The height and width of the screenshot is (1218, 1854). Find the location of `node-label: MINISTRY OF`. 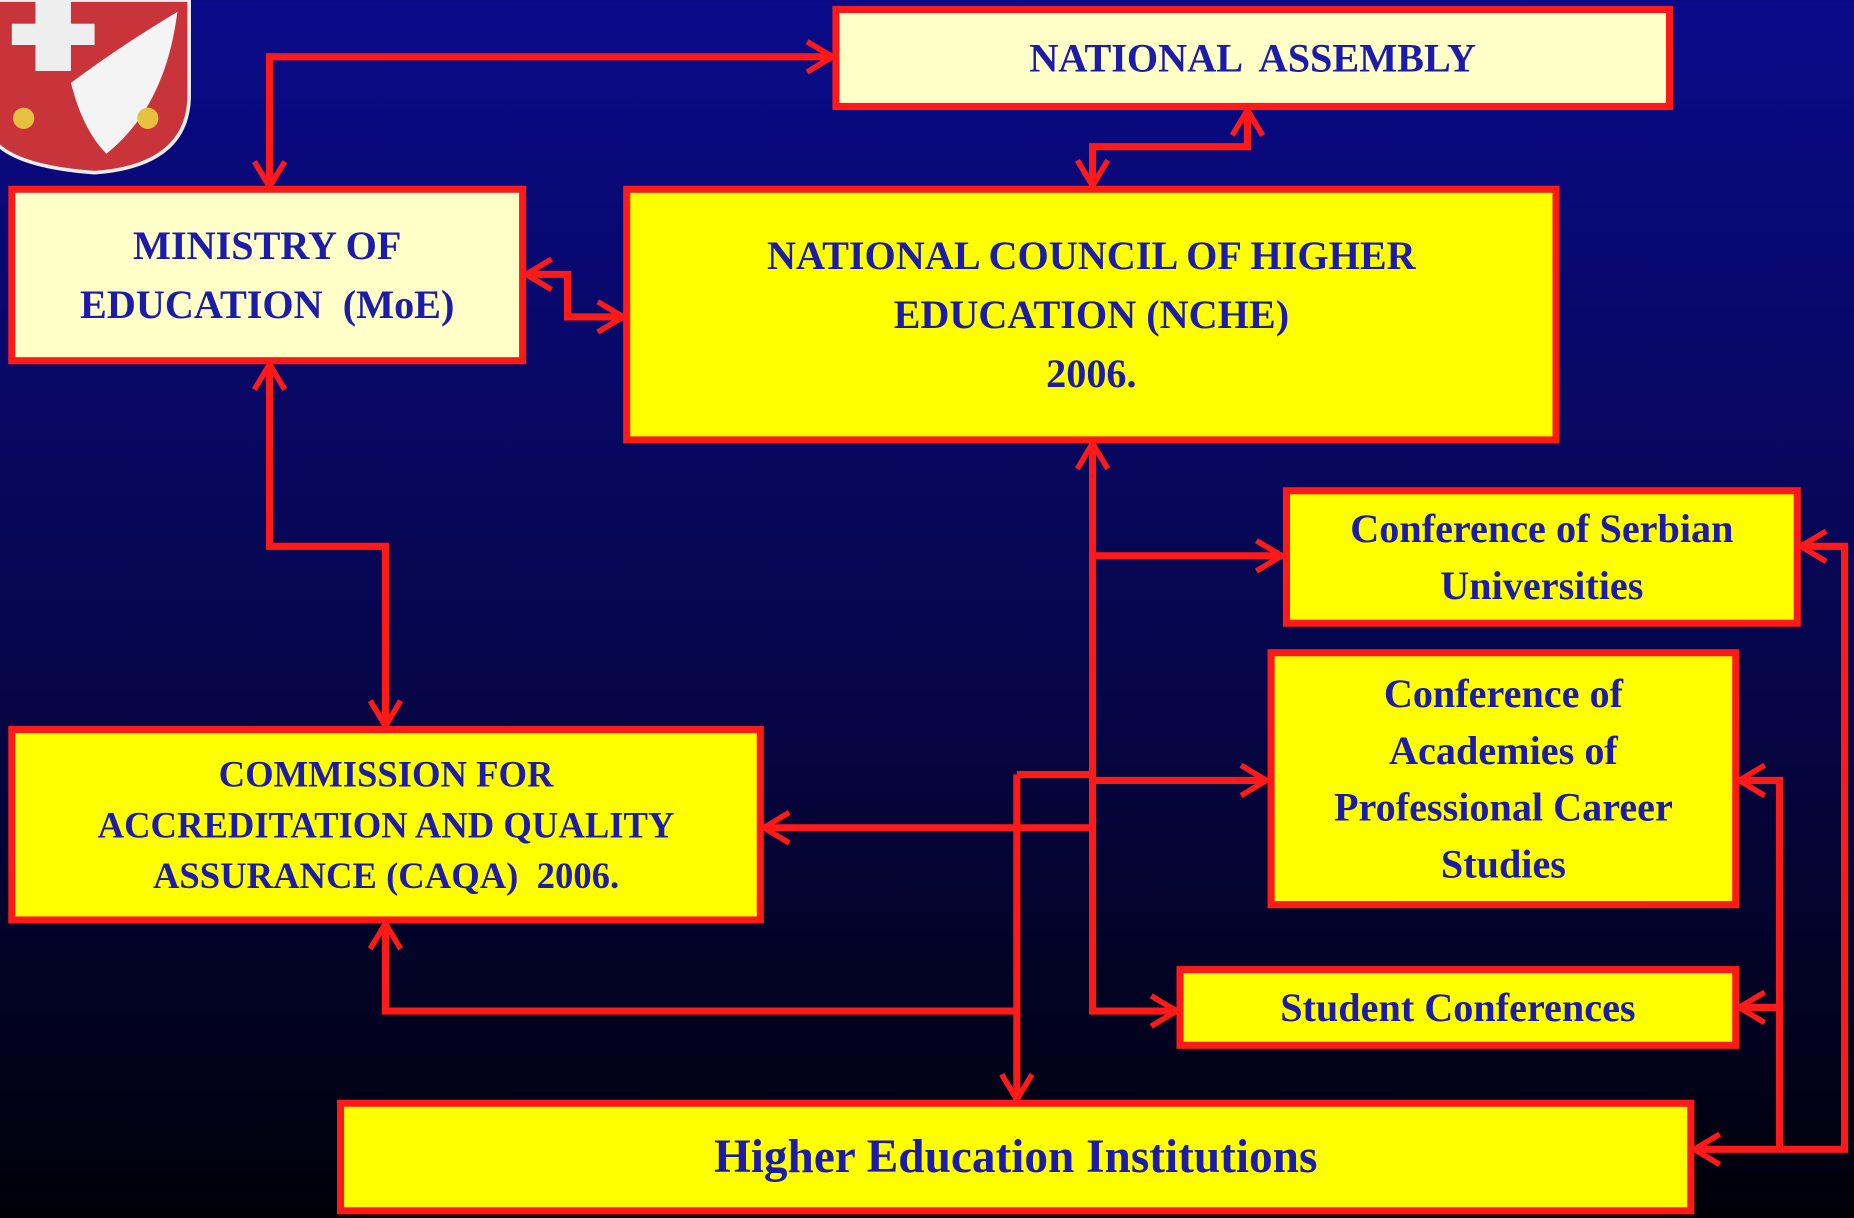

node-label: MINISTRY OF is located at coordinates (267, 245).